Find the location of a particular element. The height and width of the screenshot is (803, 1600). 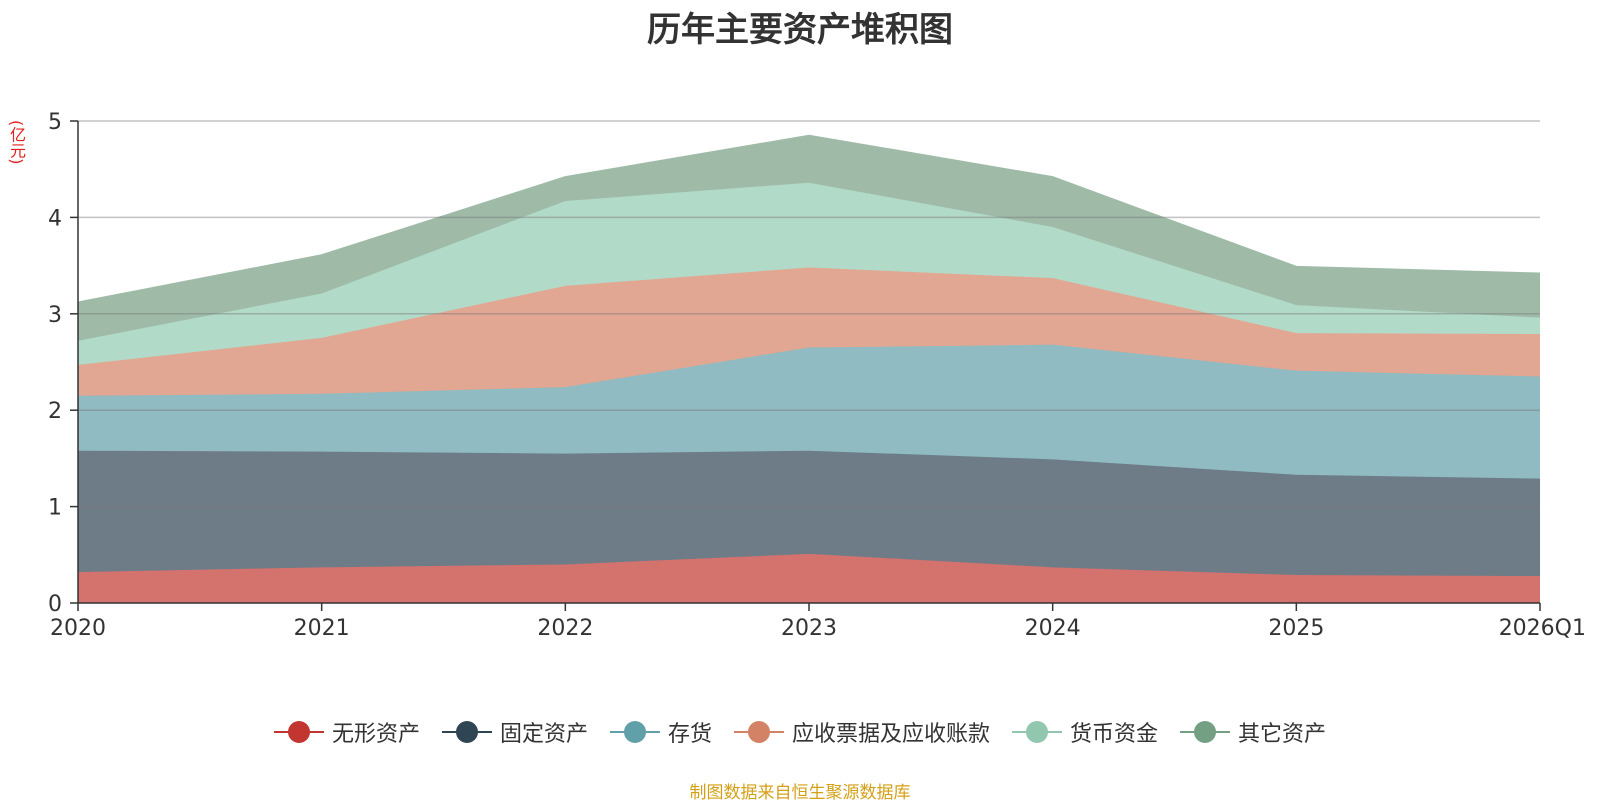

y-tick-label: 2 is located at coordinates (55, 411).